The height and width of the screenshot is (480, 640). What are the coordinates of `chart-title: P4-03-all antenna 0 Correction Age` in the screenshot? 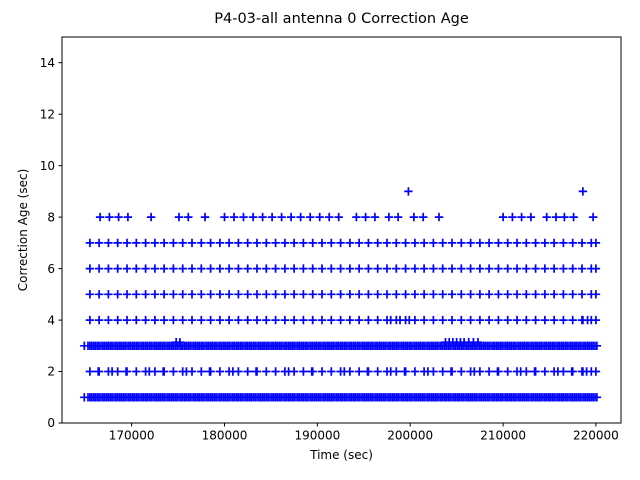 It's located at (341, 19).